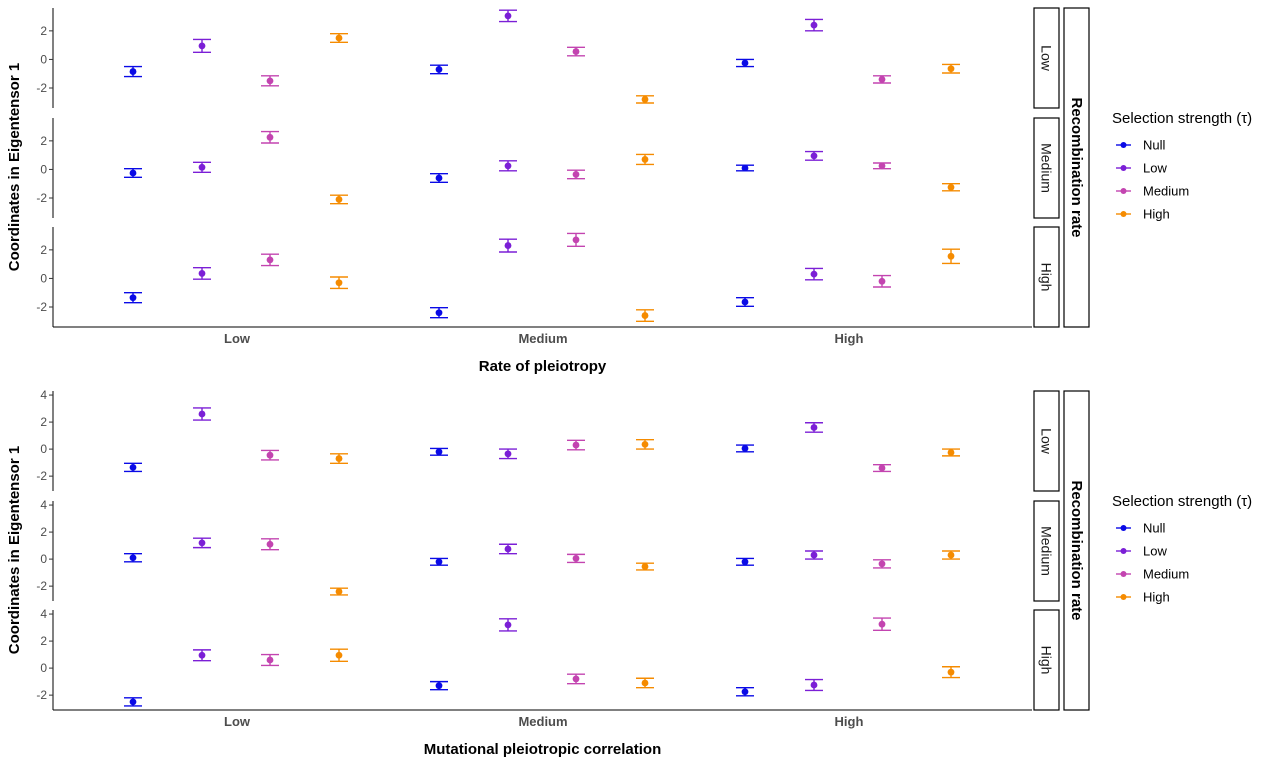  Describe the element at coordinates (1182, 549) in the screenshot. I see `legend: Selection strength (τ) Null Low Medium High` at that location.